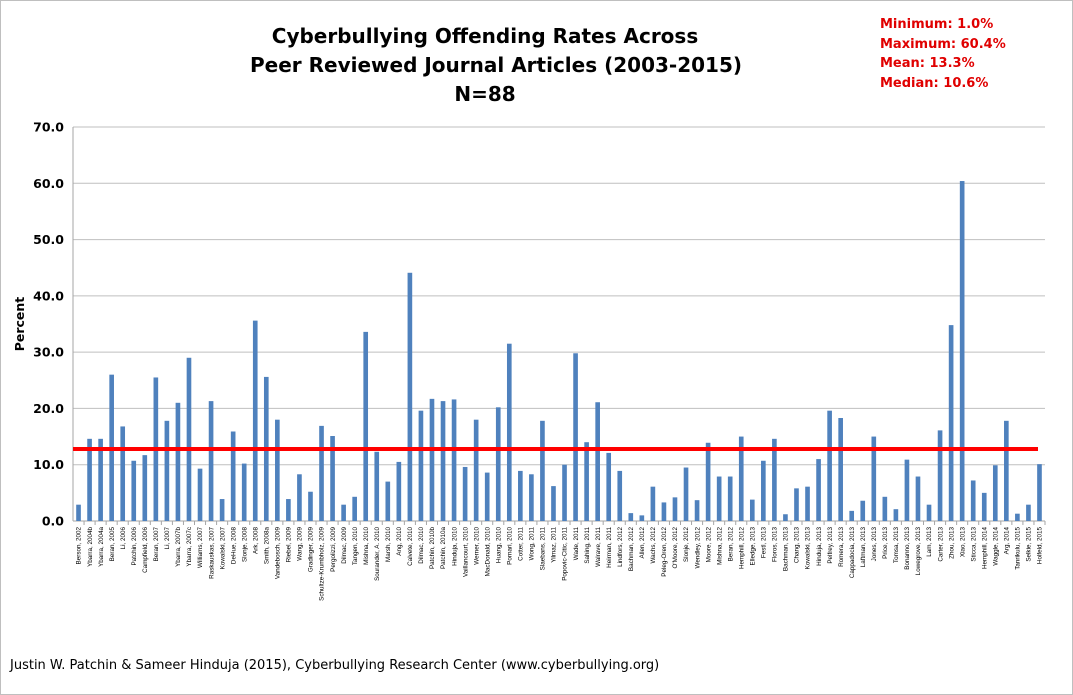 The width and height of the screenshot is (1073, 695). What do you see at coordinates (476, 546) in the screenshot?
I see `x-tick-label: Werner, 2010` at bounding box center [476, 546].